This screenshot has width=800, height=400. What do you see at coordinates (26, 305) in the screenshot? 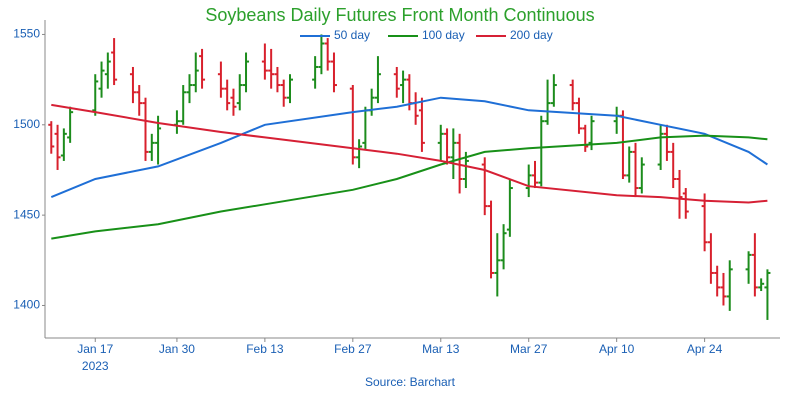
I see `y-tick-label: 1400` at bounding box center [26, 305].